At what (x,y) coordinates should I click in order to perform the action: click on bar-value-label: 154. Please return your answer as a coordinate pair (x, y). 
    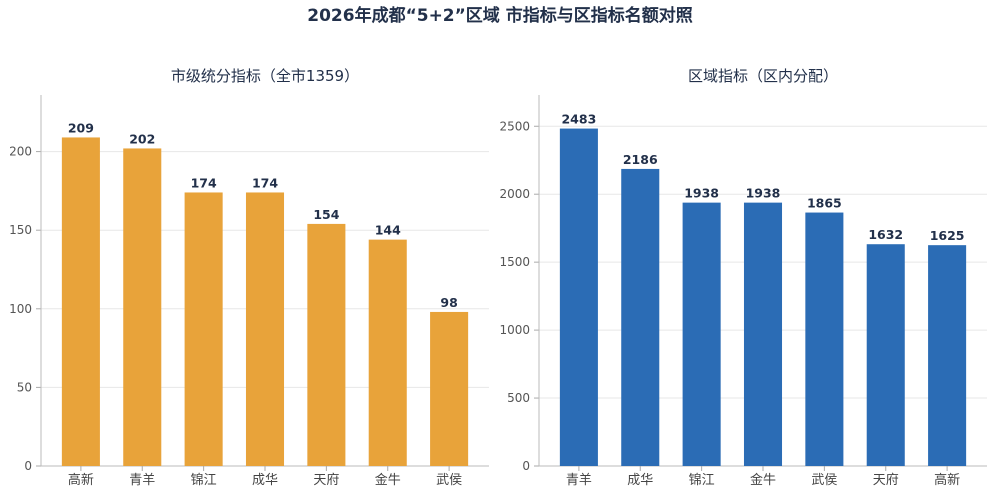
    Looking at the image, I should click on (326, 214).